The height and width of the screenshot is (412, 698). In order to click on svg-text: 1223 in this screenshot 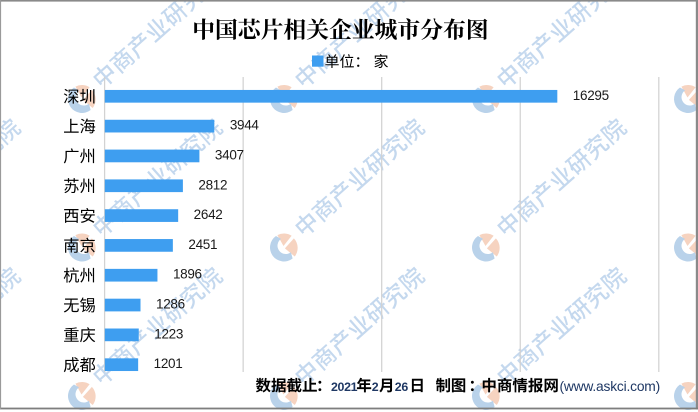, I will do `click(168, 333)`.